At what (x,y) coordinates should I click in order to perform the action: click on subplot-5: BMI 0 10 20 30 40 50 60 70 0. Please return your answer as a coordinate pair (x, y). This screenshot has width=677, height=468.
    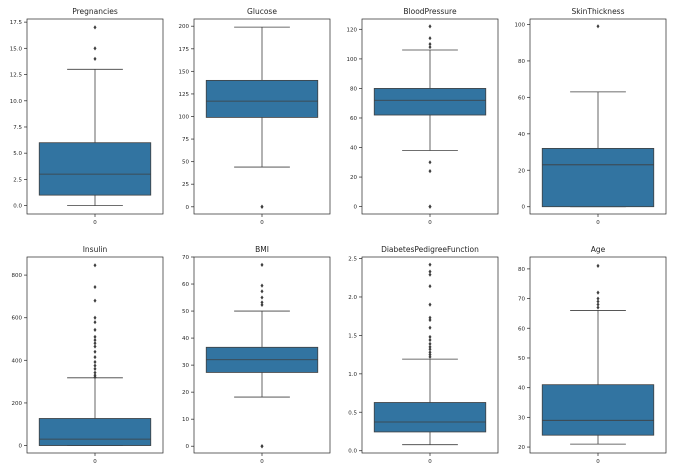
    Looking at the image, I should click on (256, 355).